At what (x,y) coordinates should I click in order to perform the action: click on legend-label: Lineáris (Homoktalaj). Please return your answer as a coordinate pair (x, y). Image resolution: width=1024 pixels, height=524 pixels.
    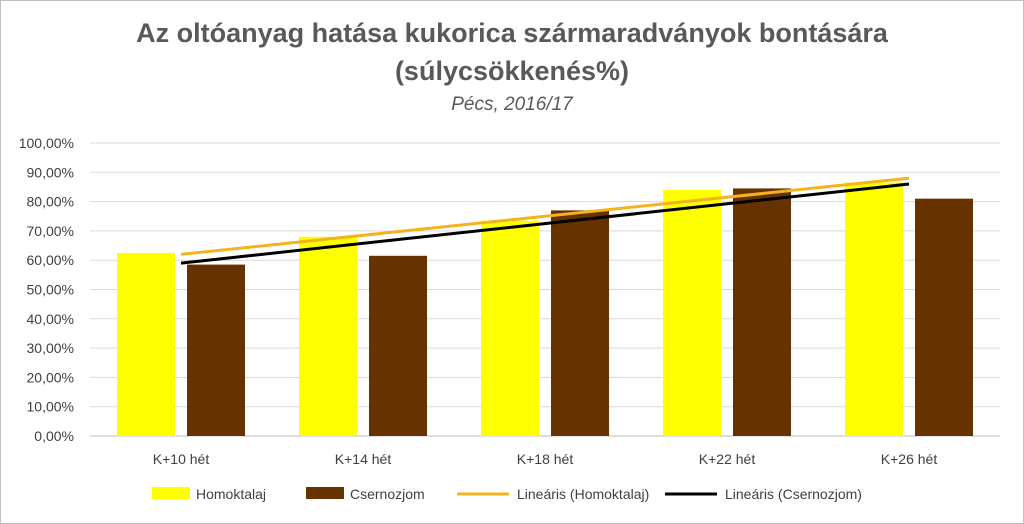
    Looking at the image, I should click on (583, 494).